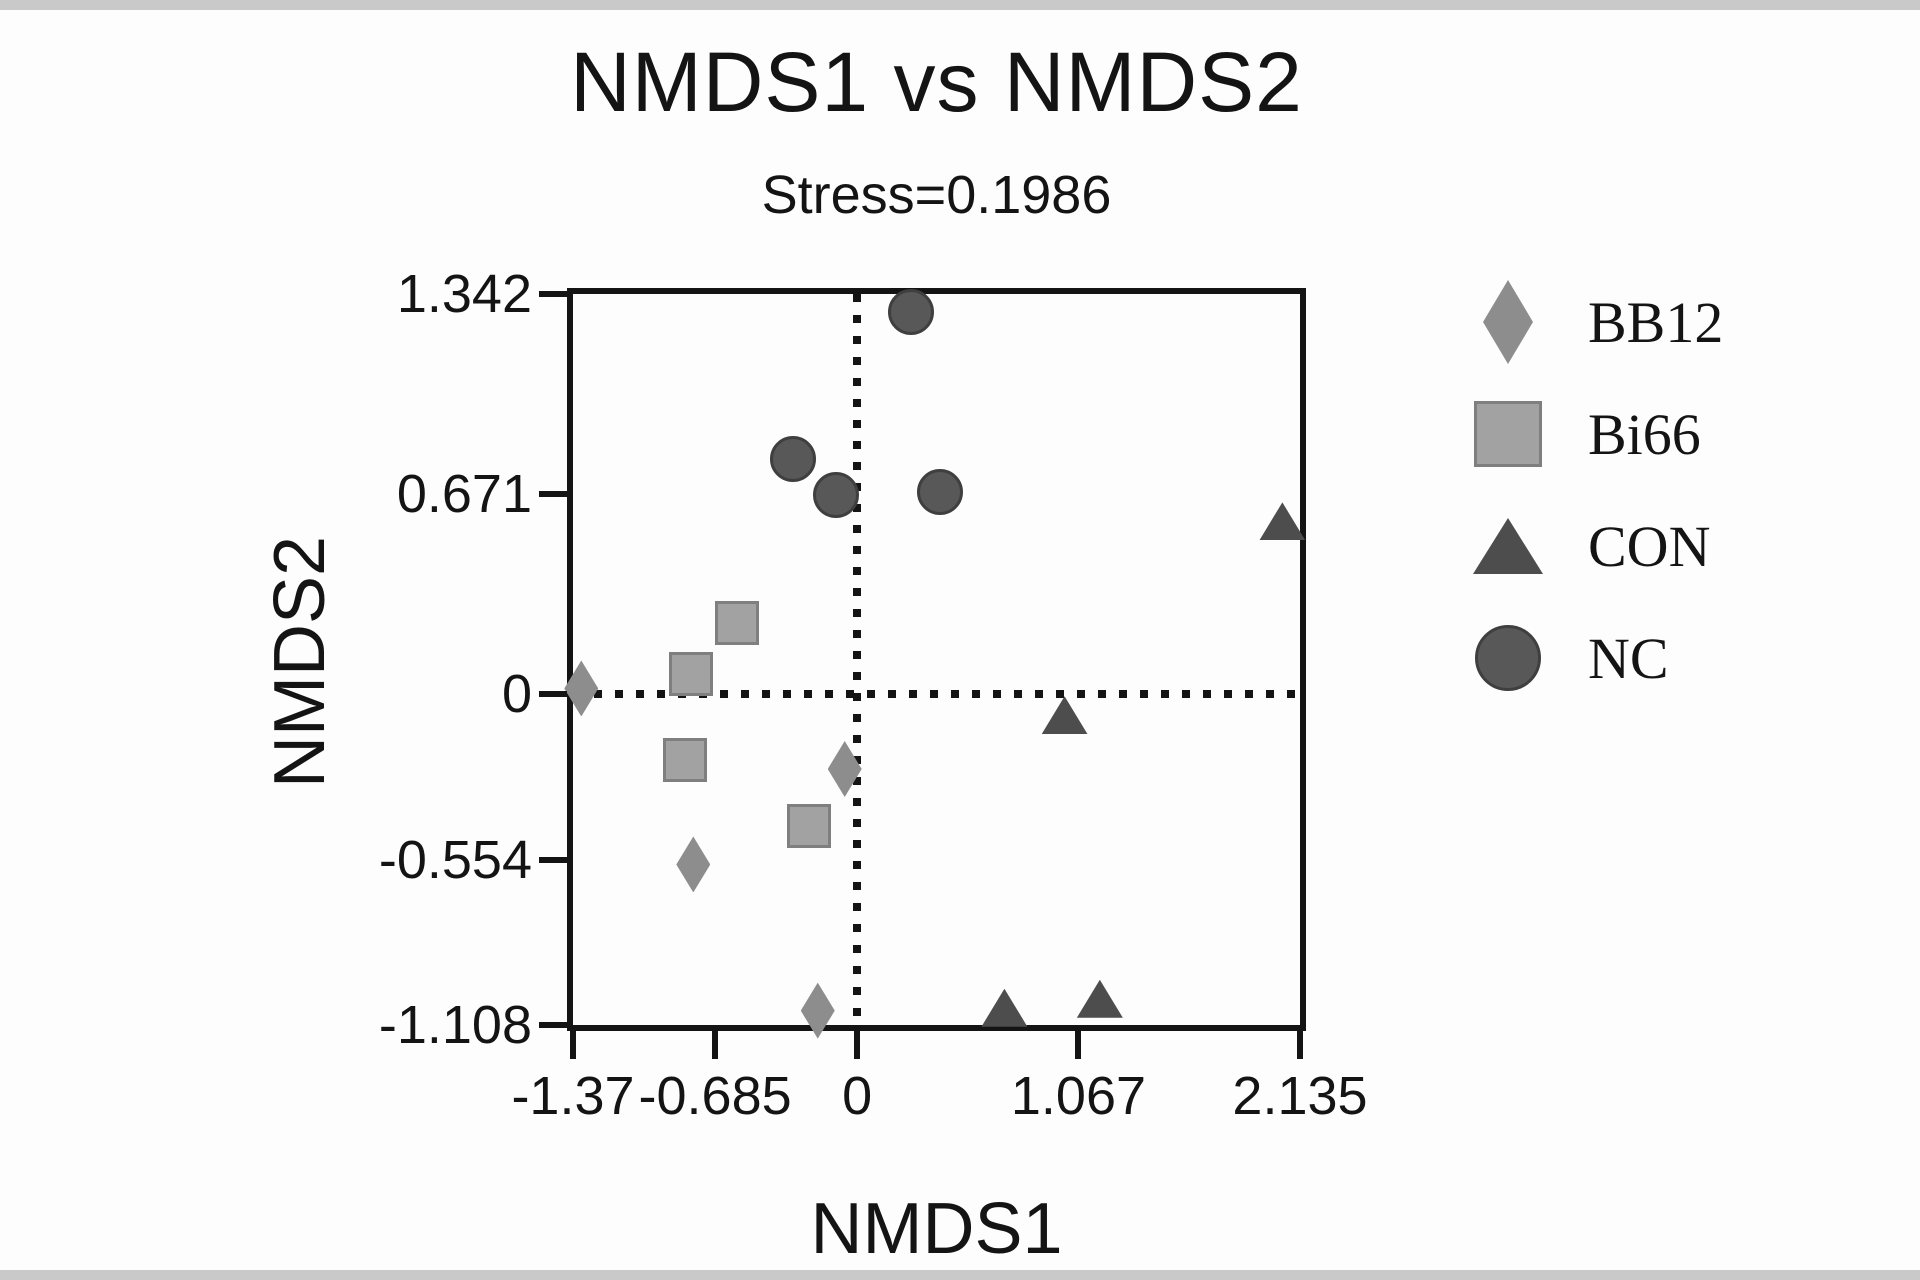 The image size is (1920, 1280). I want to click on screenshot-top-edge, so click(960, 5).